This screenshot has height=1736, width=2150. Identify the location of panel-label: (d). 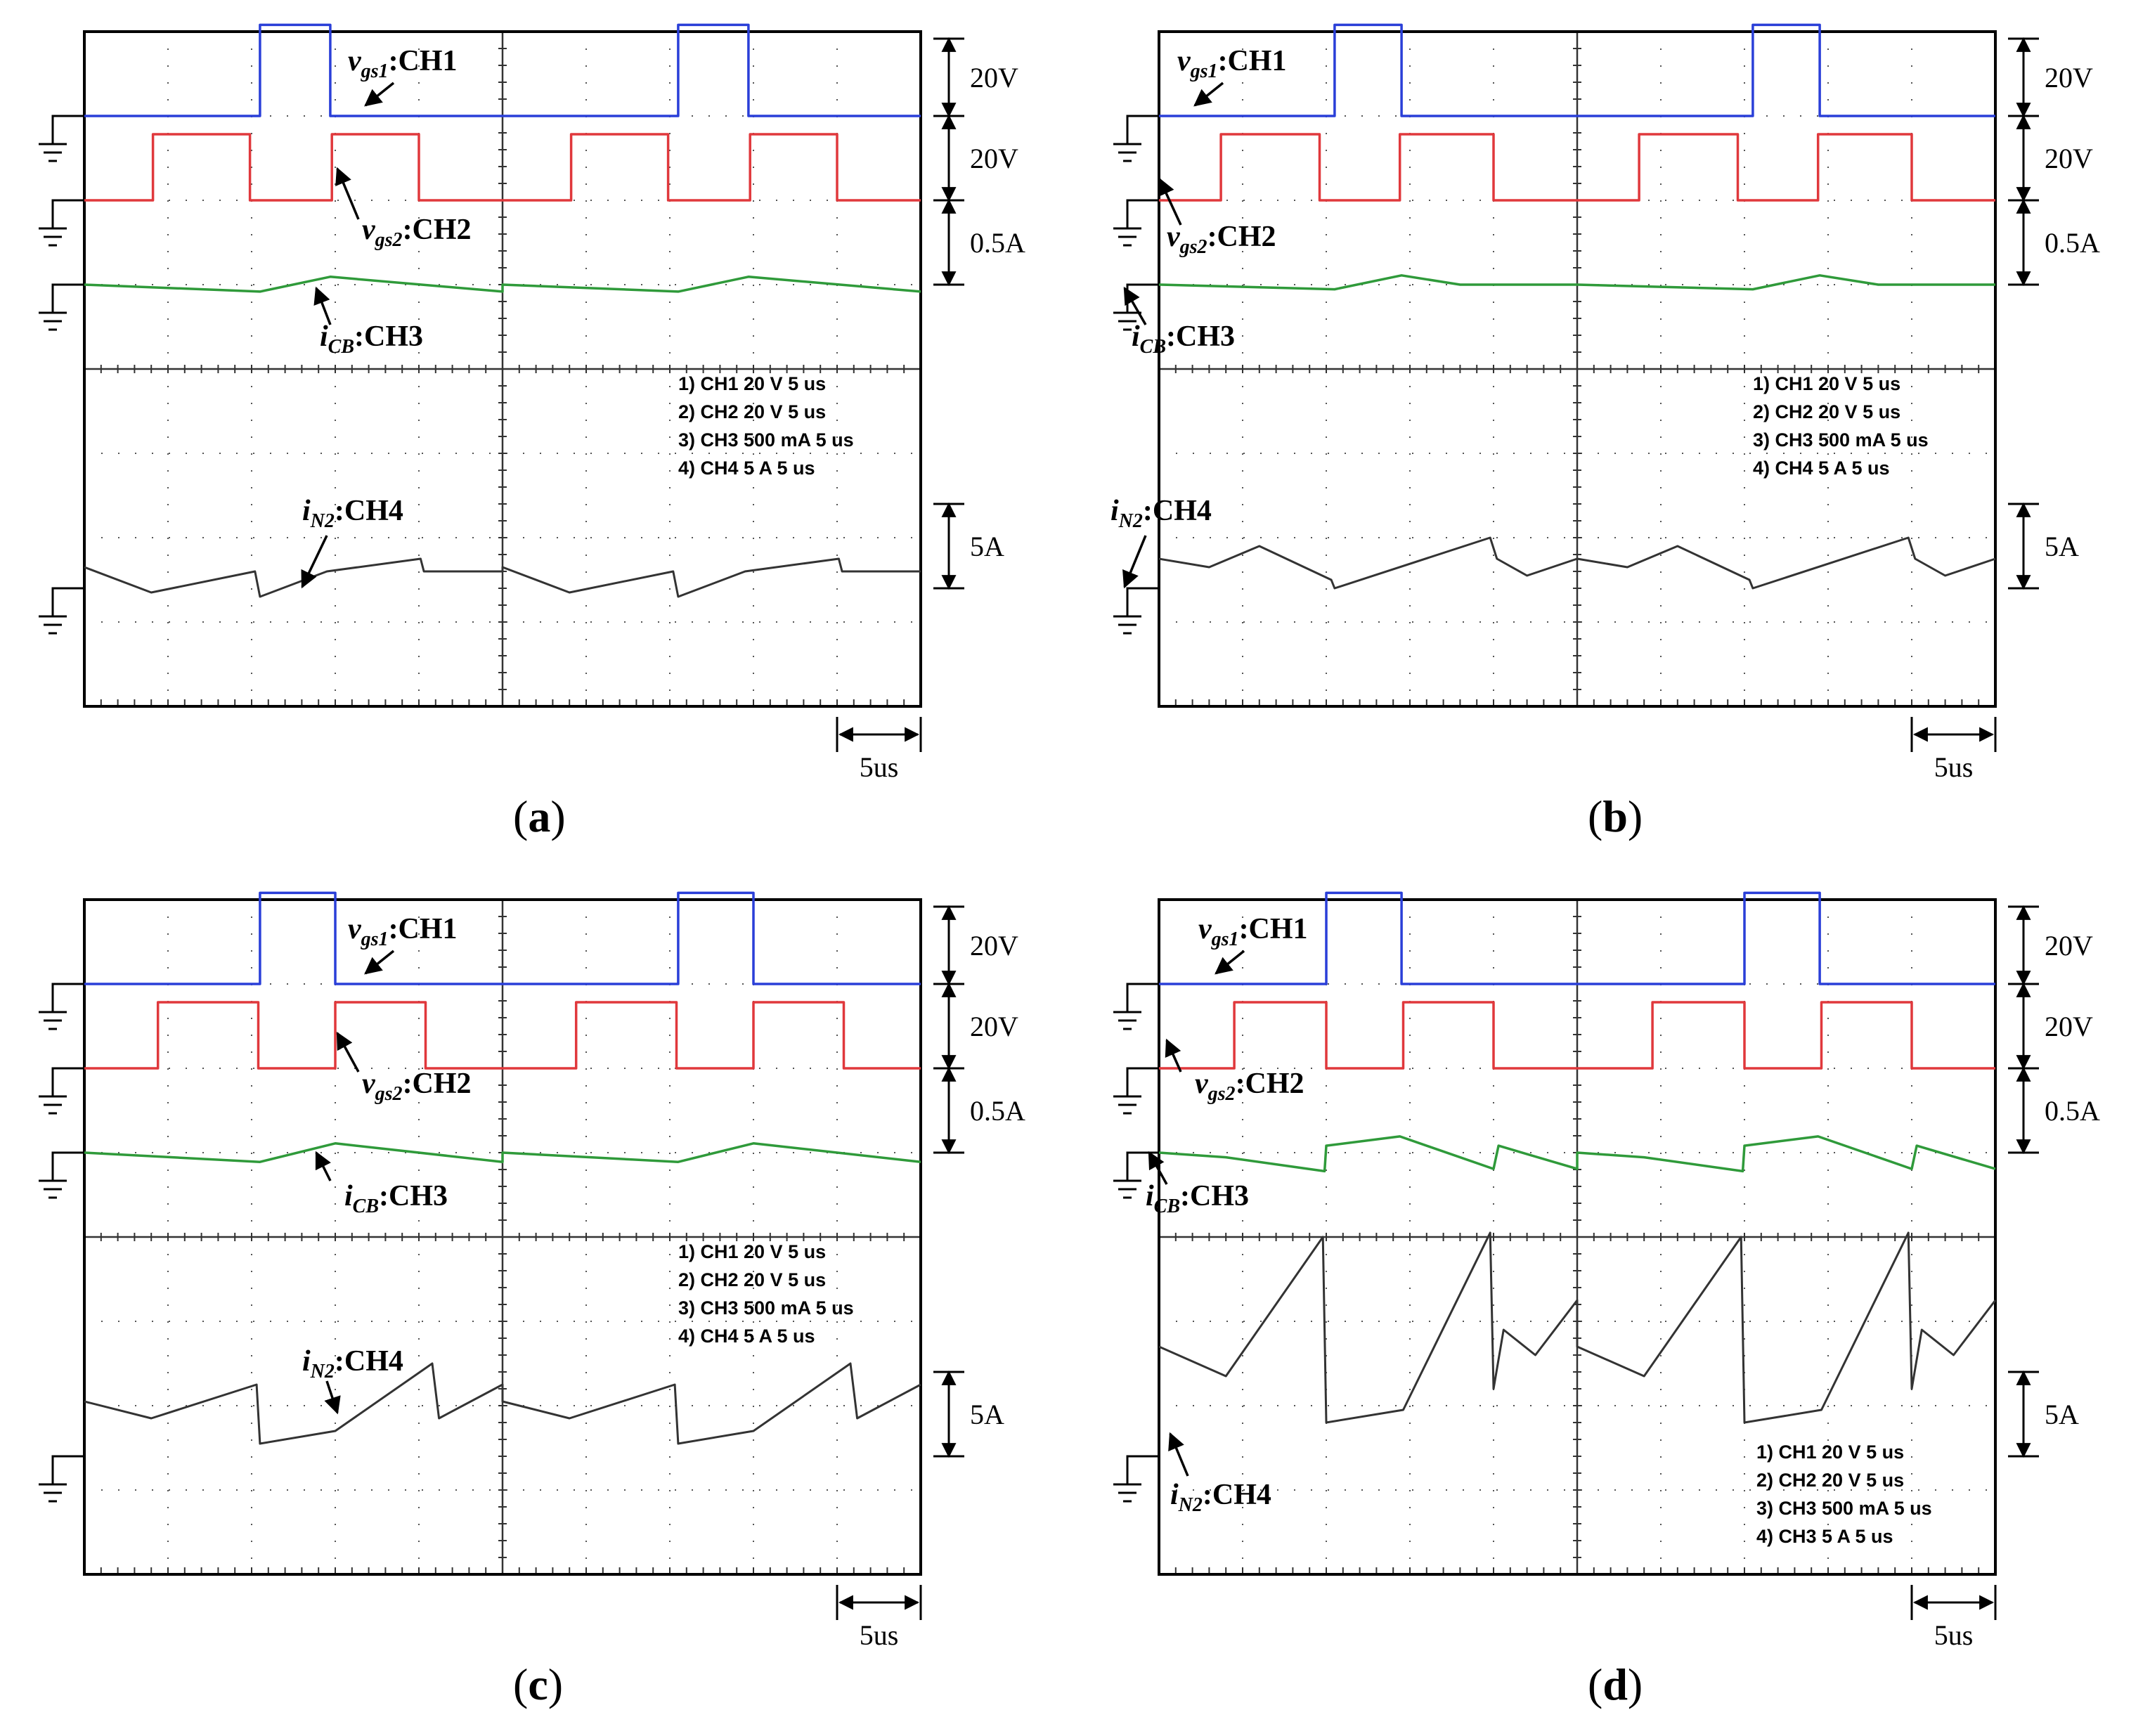
(1616, 1685).